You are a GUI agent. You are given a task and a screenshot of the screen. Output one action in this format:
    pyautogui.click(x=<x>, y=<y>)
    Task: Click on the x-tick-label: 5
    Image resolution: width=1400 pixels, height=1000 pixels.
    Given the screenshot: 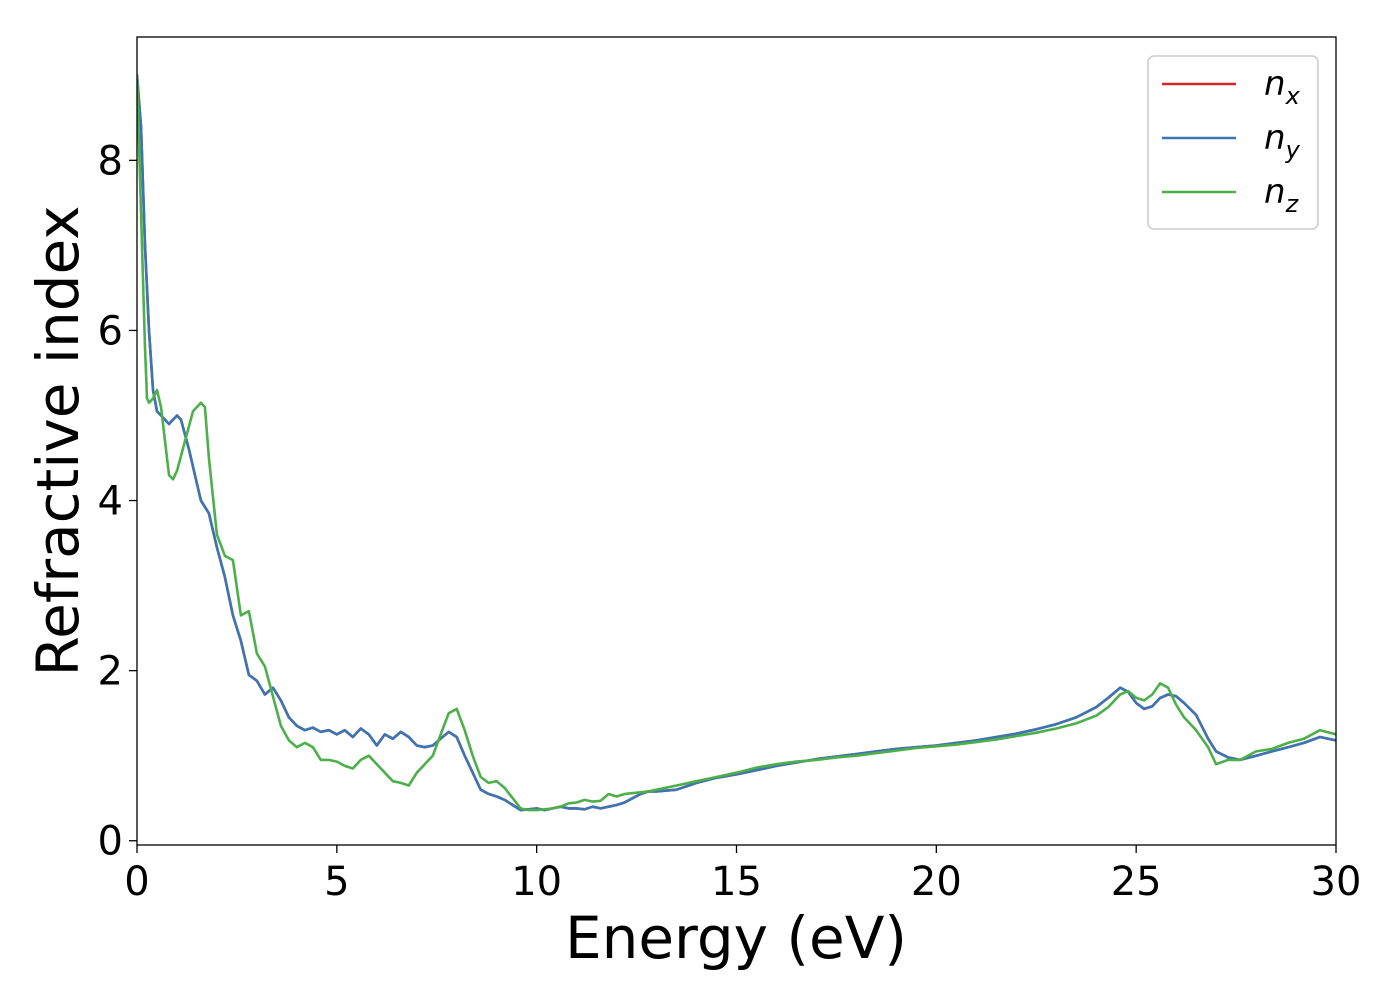 What is the action you would take?
    pyautogui.click(x=336, y=882)
    